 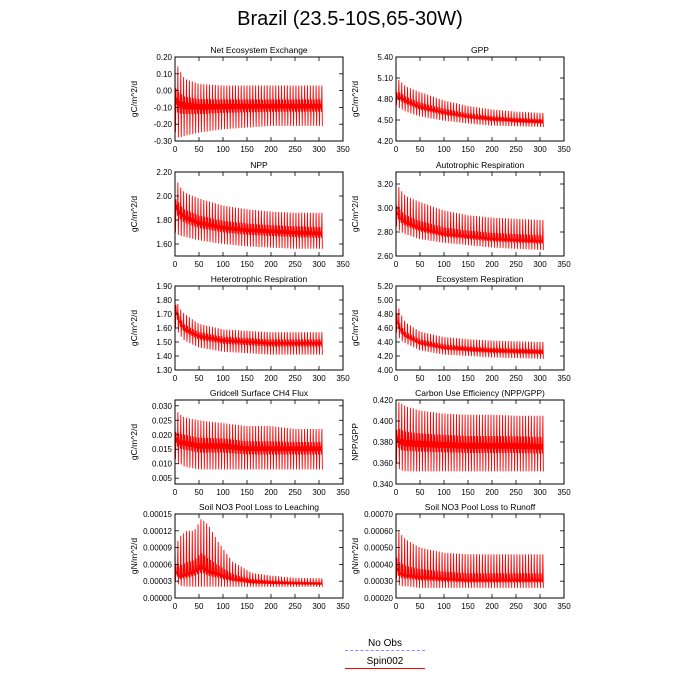 I want to click on y-tick-label: 1.70, so click(x=164, y=314).